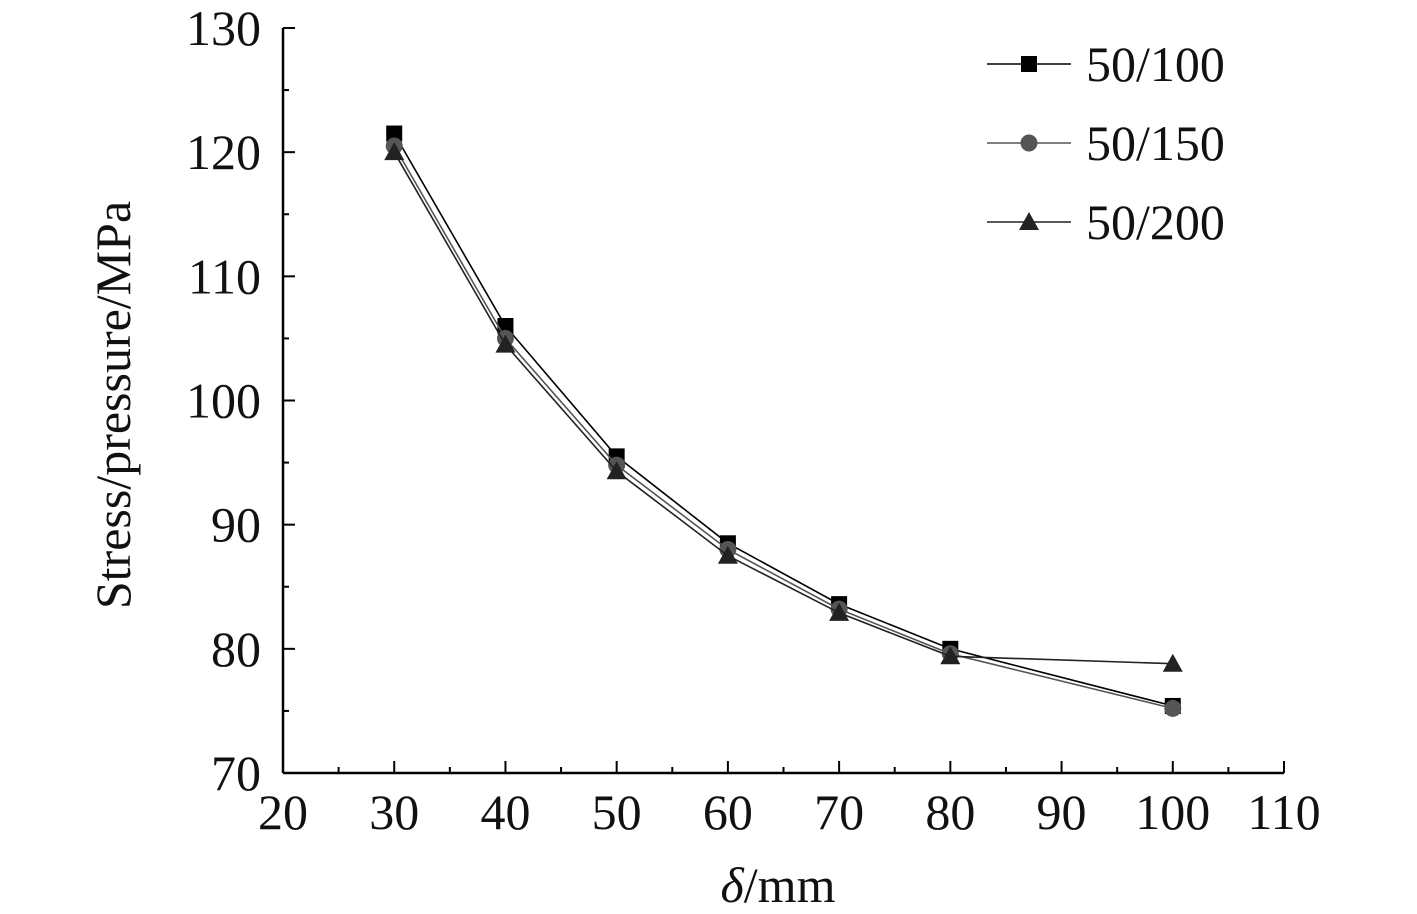  I want to click on x-axis-label-unit: /mm, so click(790, 885).